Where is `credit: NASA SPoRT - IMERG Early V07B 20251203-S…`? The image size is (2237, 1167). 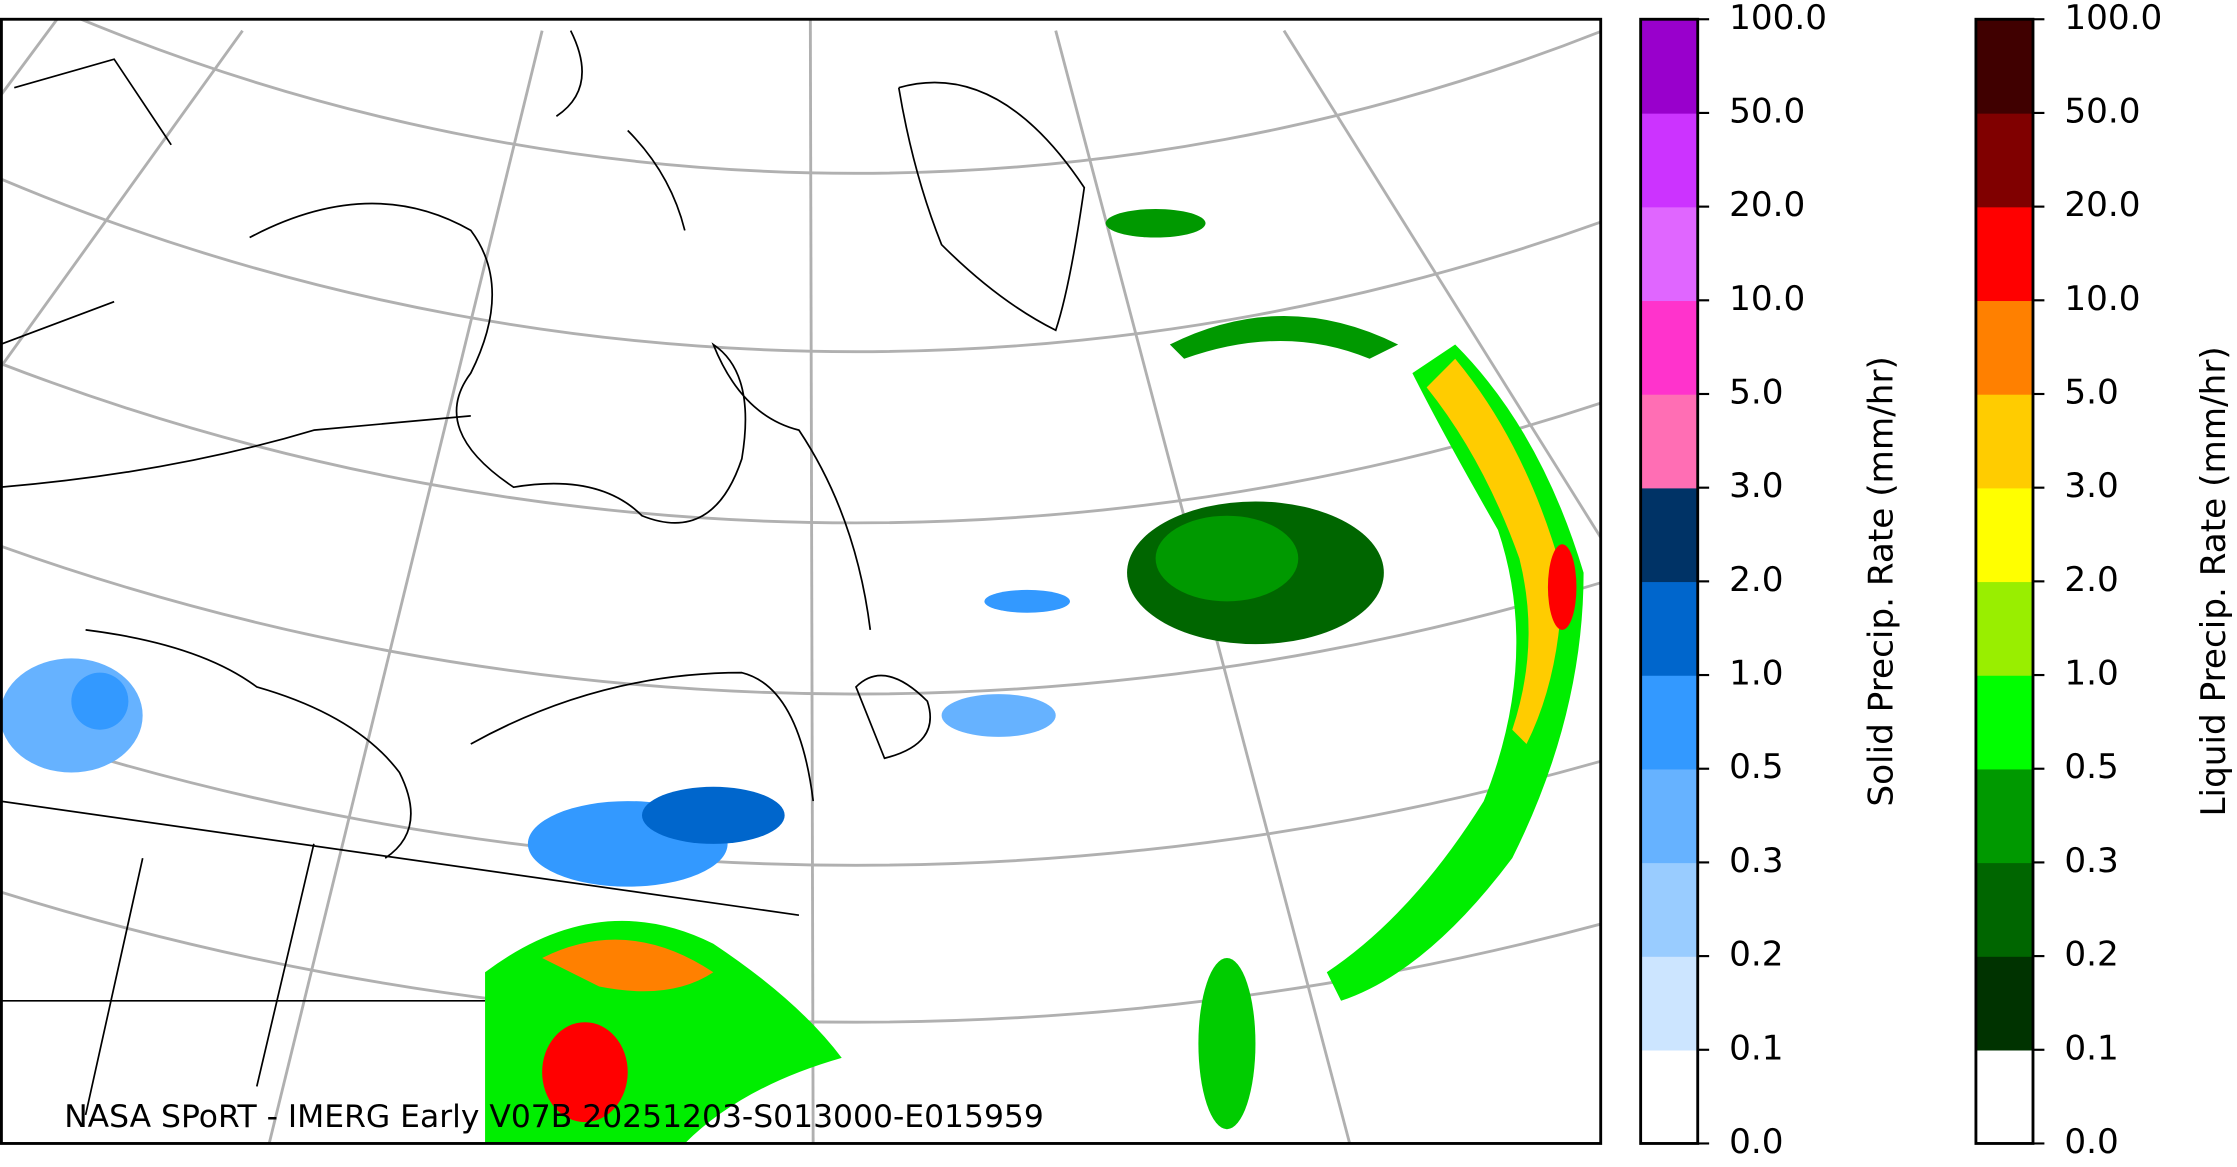 credit: NASA SPoRT - IMERG Early V07B 20251203-S… is located at coordinates (554, 1117).